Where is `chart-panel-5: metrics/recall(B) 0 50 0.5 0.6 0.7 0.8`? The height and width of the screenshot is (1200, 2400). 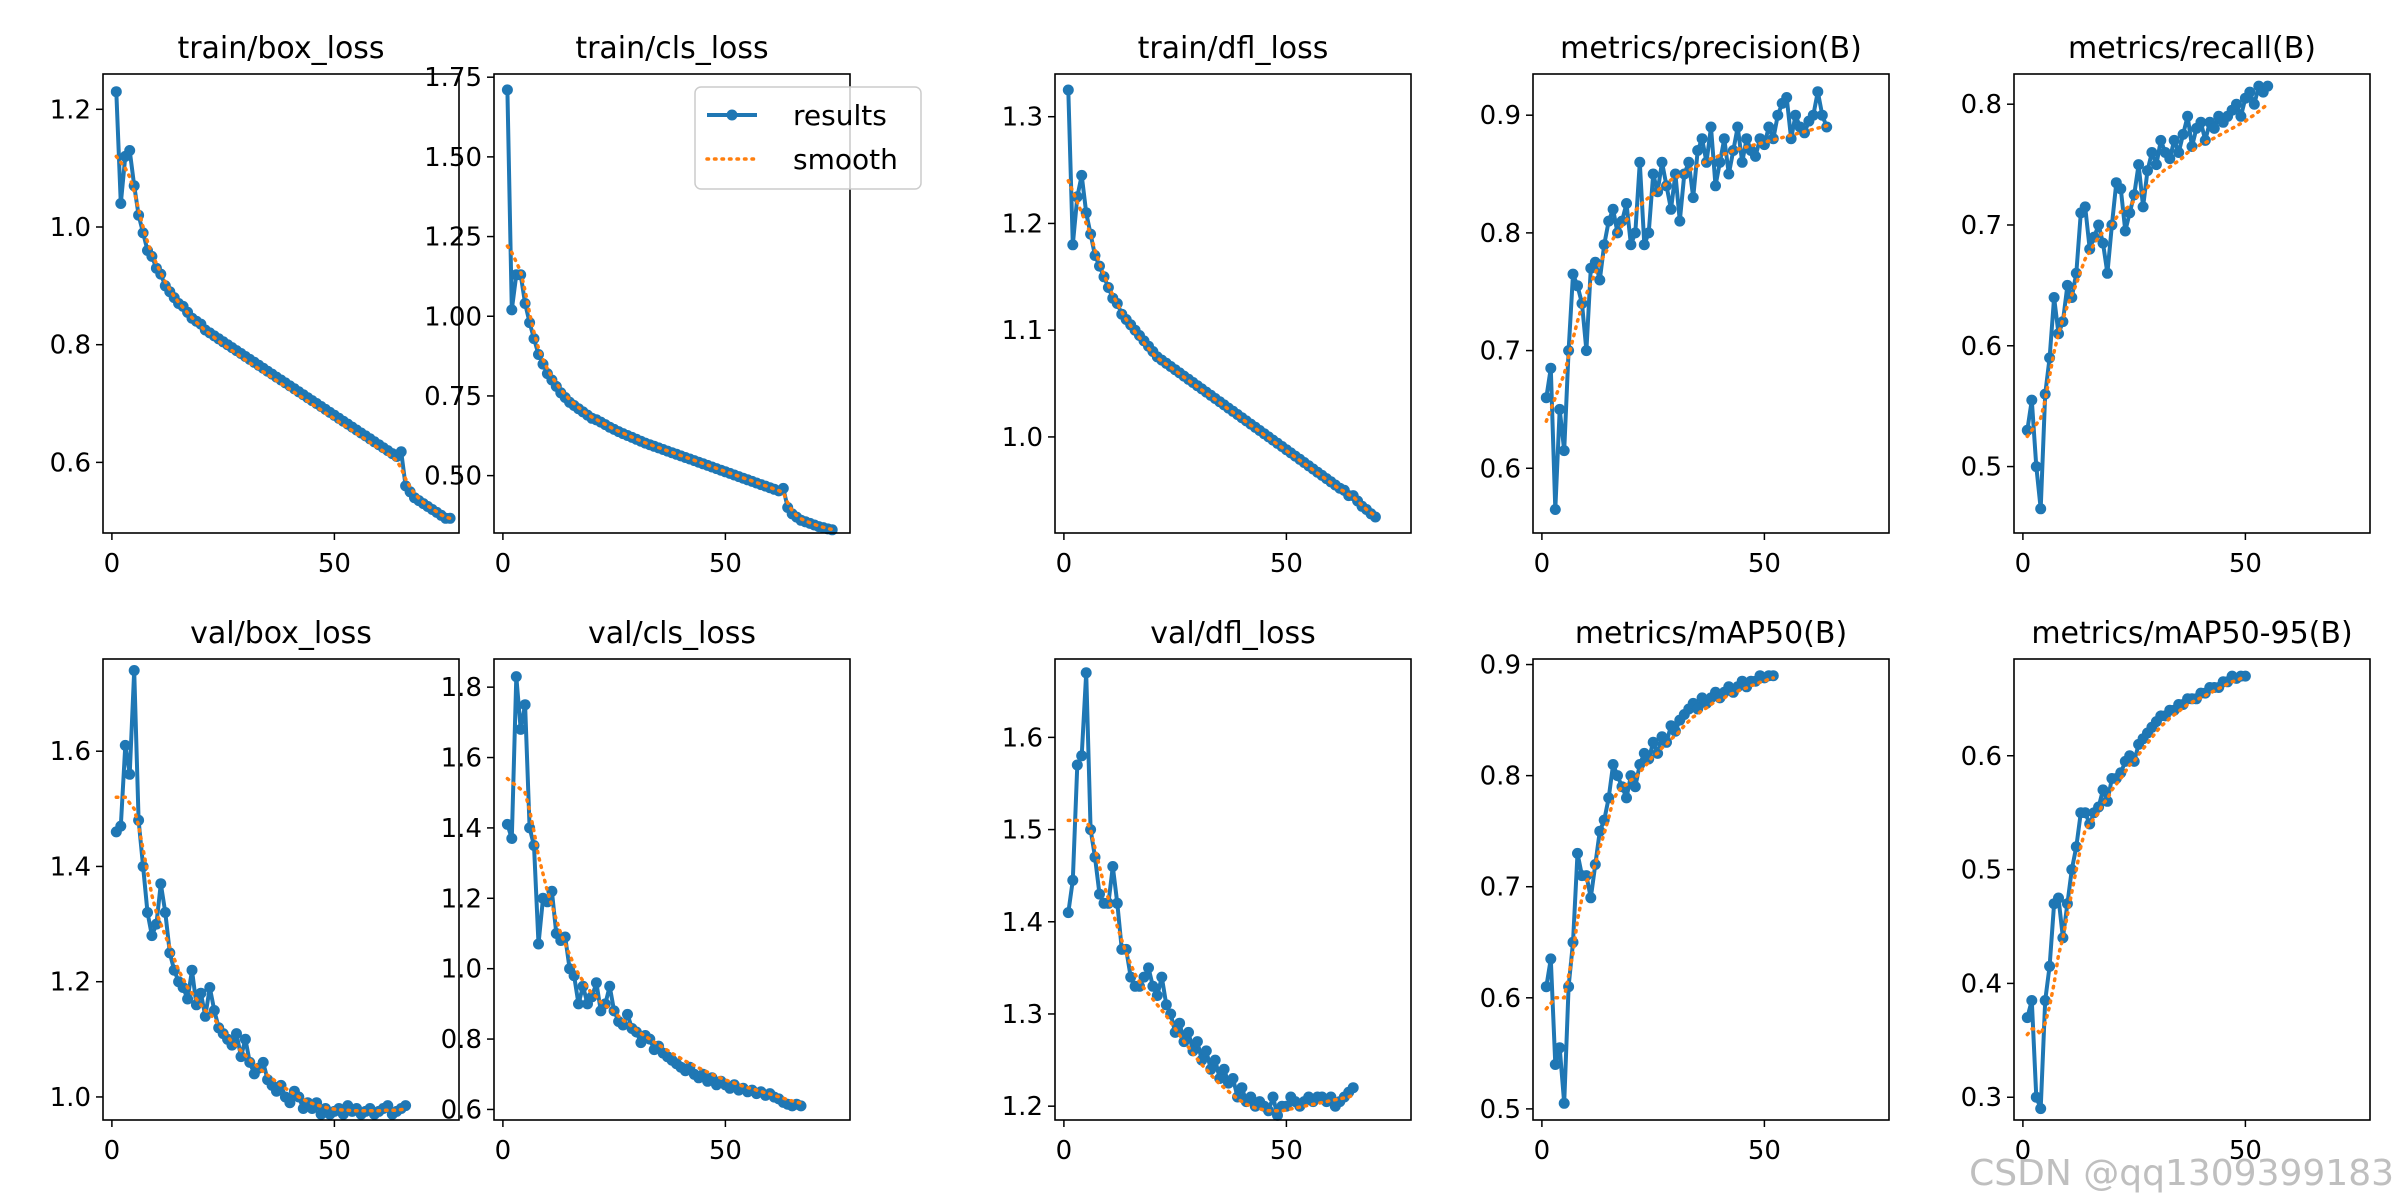 chart-panel-5: metrics/recall(B) 0 50 0.5 0.6 0.7 0.8 is located at coordinates (2166, 305).